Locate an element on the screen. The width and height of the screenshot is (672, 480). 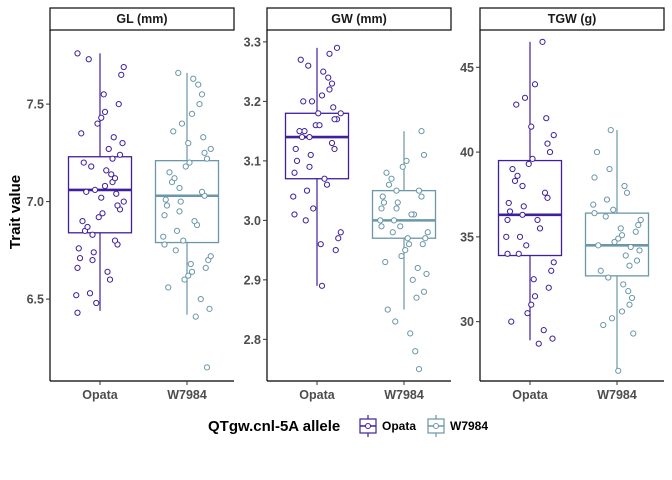
y-tick-label: 6.5 is located at coordinates (35, 300).